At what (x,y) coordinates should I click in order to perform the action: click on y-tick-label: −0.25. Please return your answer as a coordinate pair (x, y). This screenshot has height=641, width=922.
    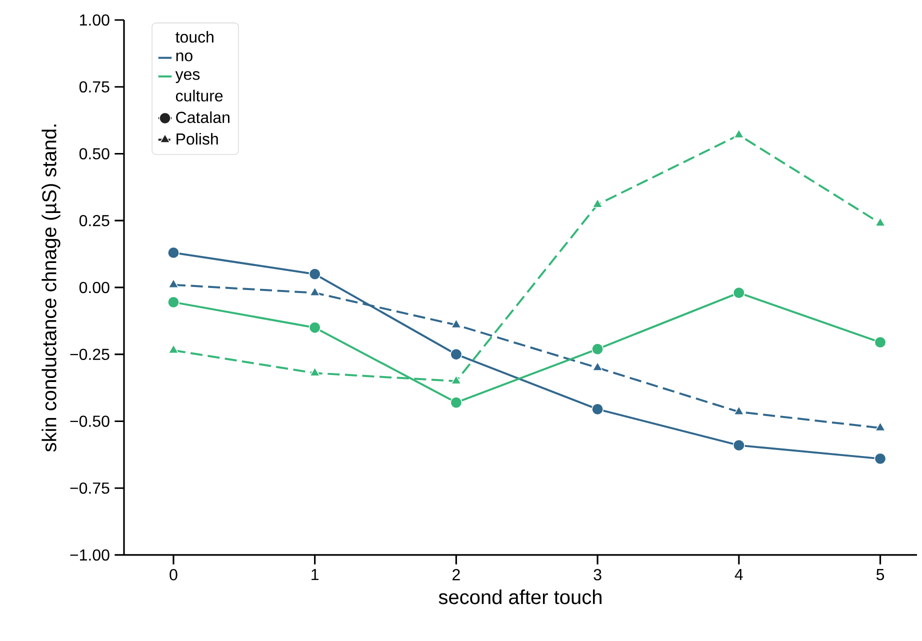
    Looking at the image, I should click on (90, 354).